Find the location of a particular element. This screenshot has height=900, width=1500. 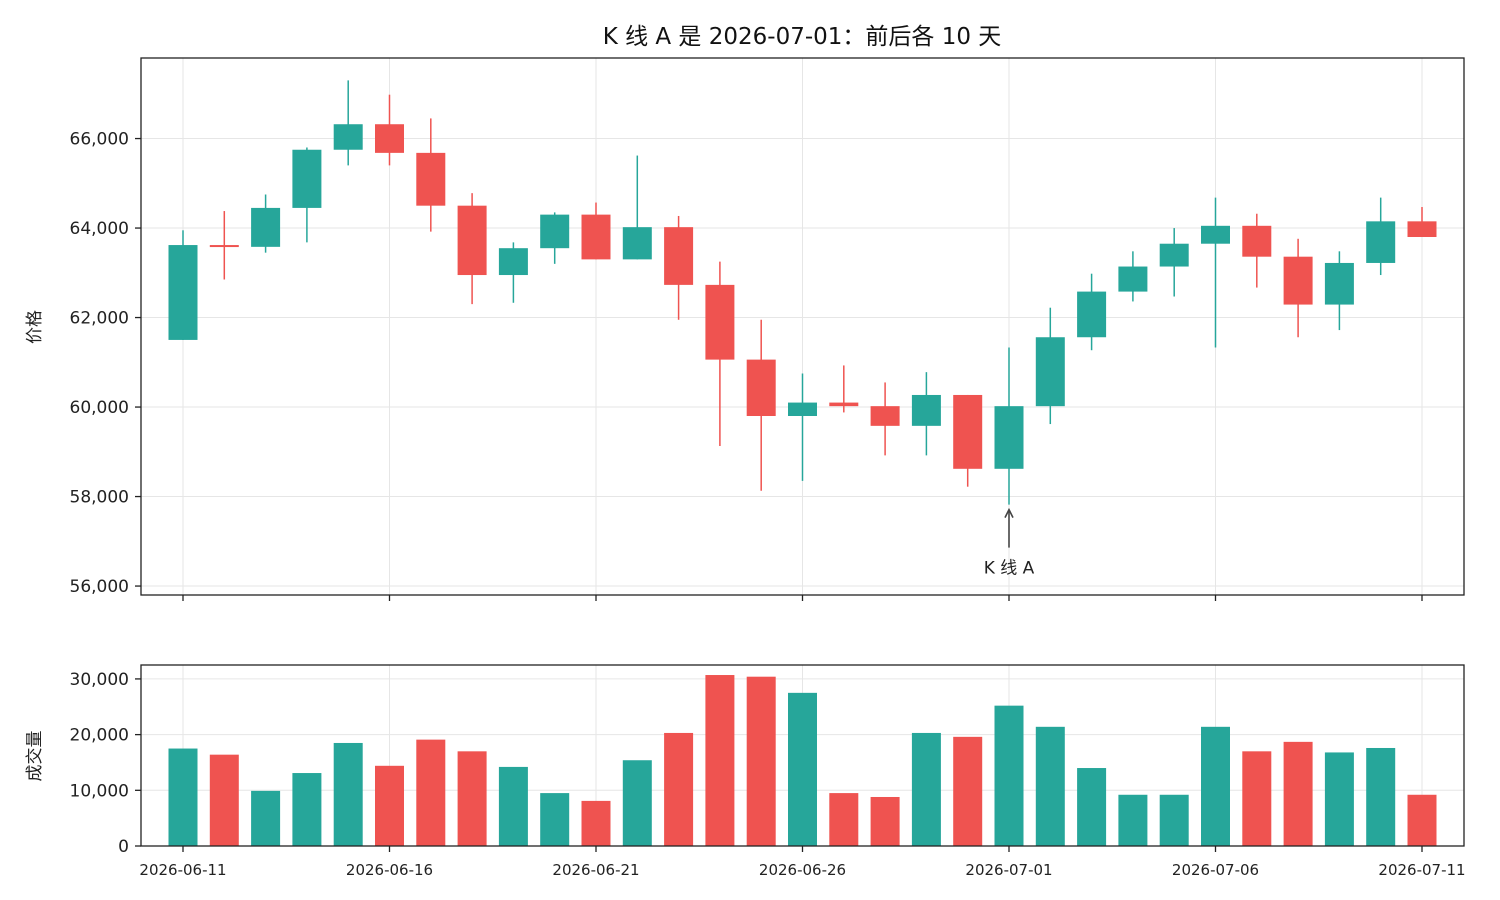

volume-y-tick-label: 20,000 is located at coordinates (99, 736).